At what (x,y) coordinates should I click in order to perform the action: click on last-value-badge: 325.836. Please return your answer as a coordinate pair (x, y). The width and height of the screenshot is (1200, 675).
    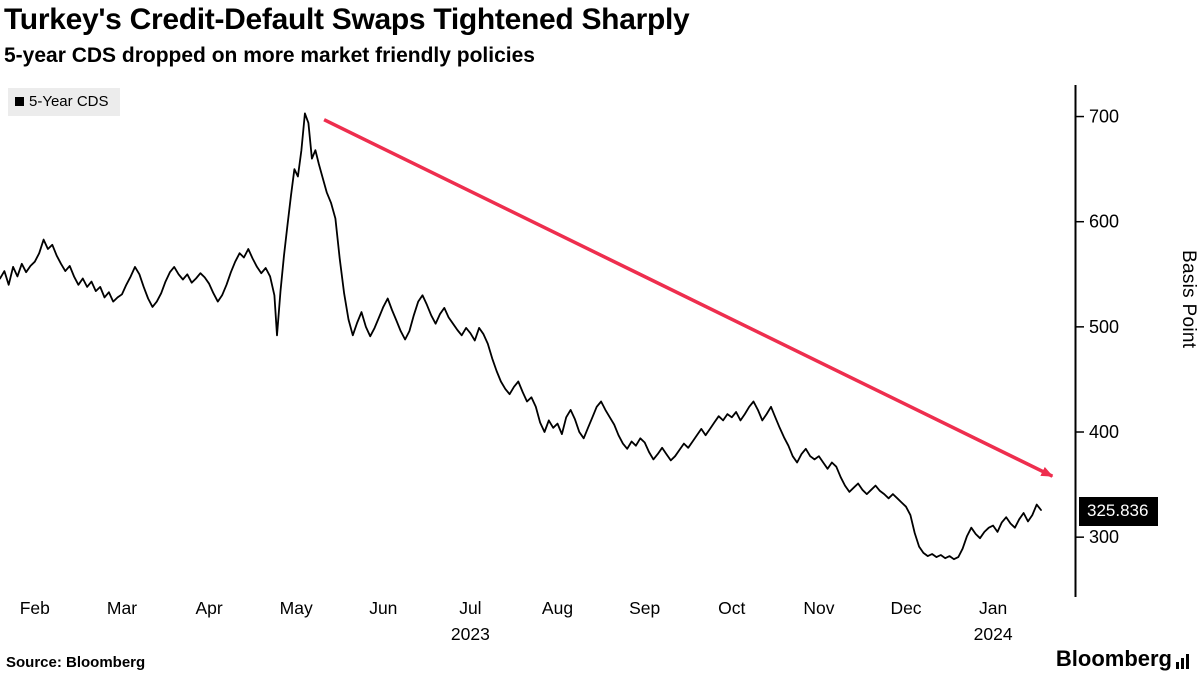
    Looking at the image, I should click on (1119, 511).